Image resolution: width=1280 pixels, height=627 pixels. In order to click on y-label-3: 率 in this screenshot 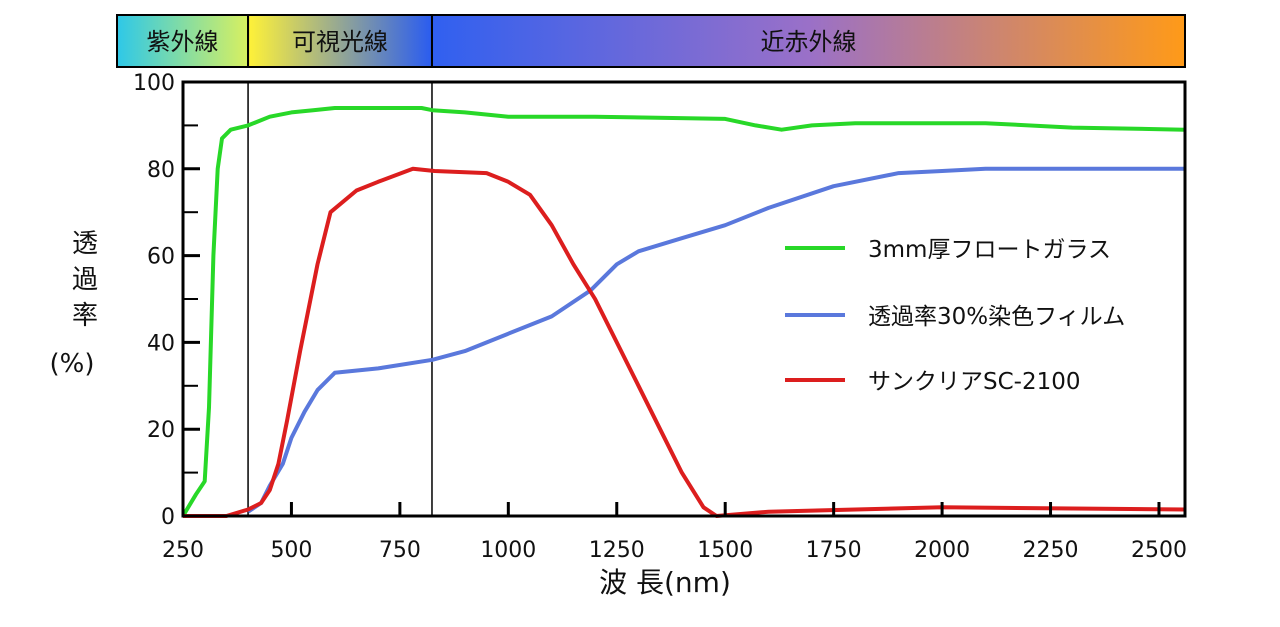, I will do `click(85, 316)`.